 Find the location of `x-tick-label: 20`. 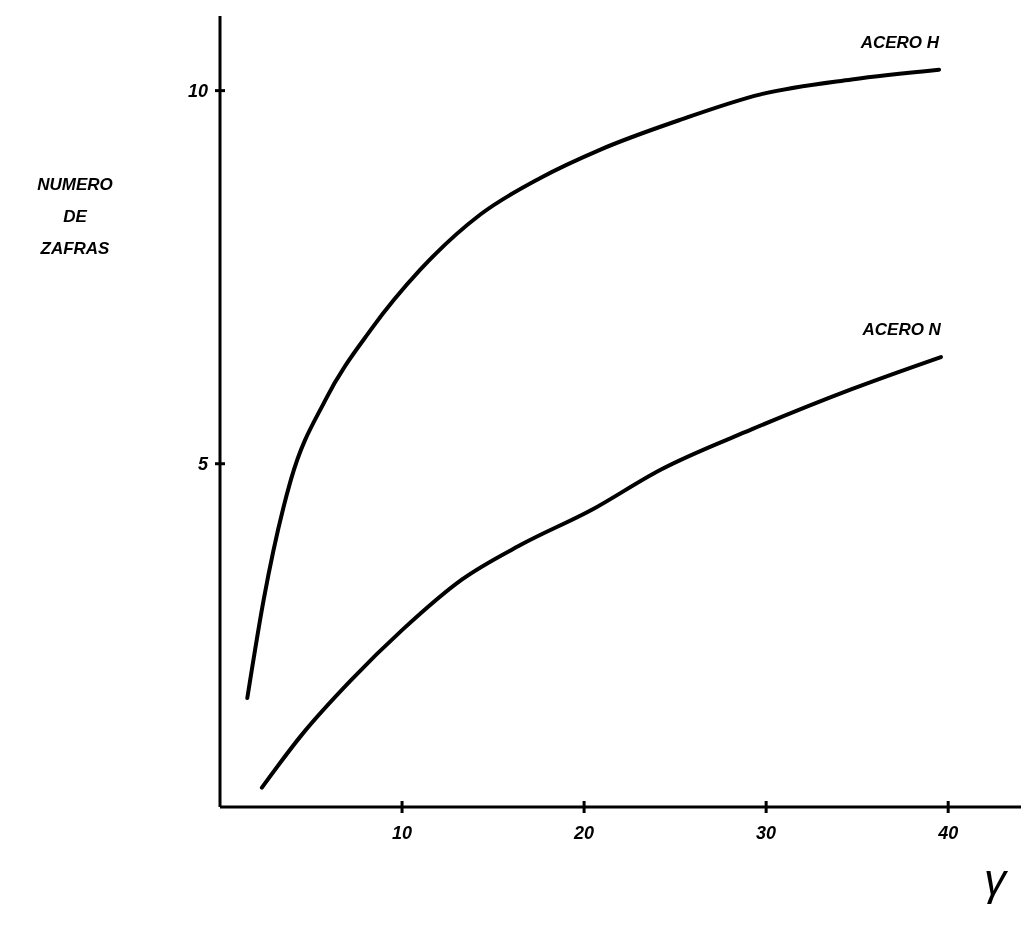

x-tick-label: 20 is located at coordinates (584, 833).